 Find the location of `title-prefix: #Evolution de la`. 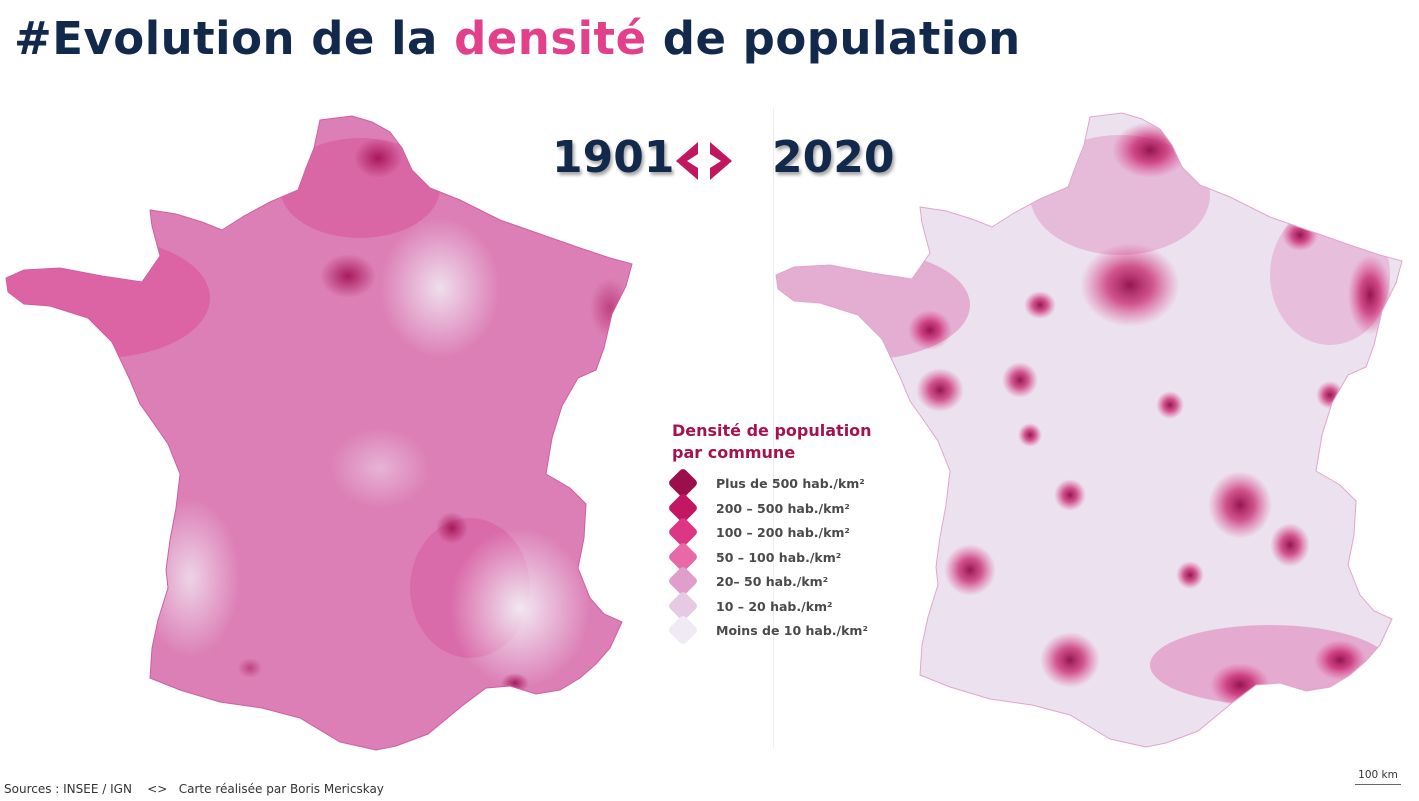

title-prefix: #Evolution de la is located at coordinates (234, 38).